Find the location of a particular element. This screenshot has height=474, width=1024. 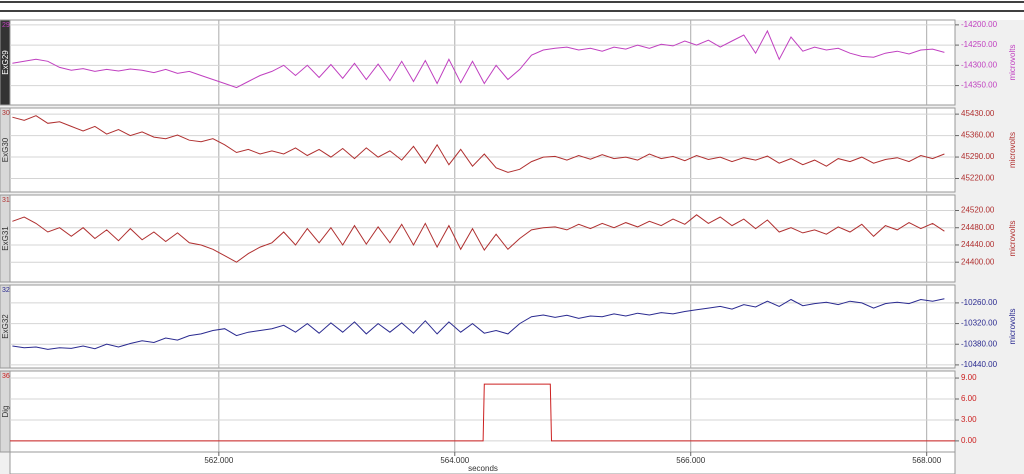

x-axis-area is located at coordinates (482, 462).